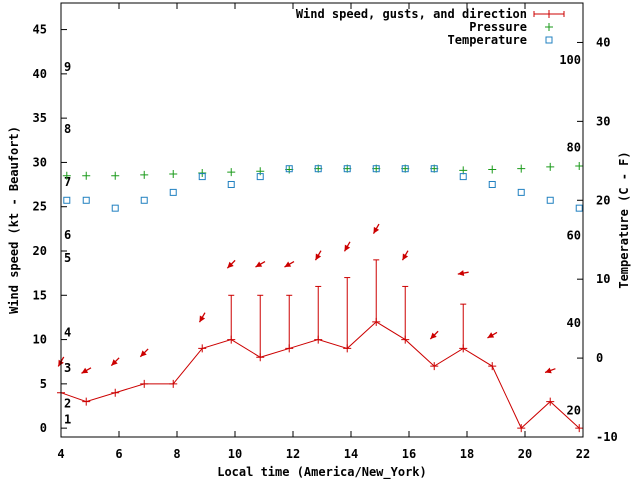  Describe the element at coordinates (603, 279) in the screenshot. I see `y-right-tick-label: 10` at that location.